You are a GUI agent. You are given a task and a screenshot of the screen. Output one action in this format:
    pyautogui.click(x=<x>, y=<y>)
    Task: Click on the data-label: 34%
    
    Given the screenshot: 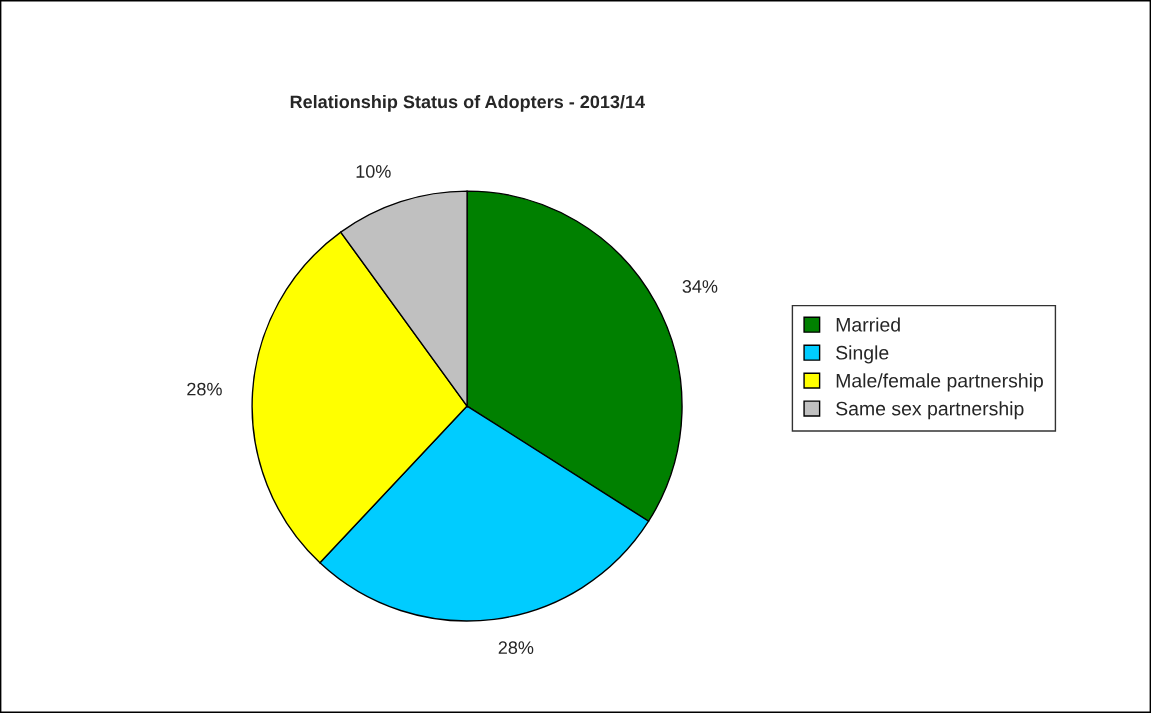 What is the action you would take?
    pyautogui.click(x=700, y=286)
    